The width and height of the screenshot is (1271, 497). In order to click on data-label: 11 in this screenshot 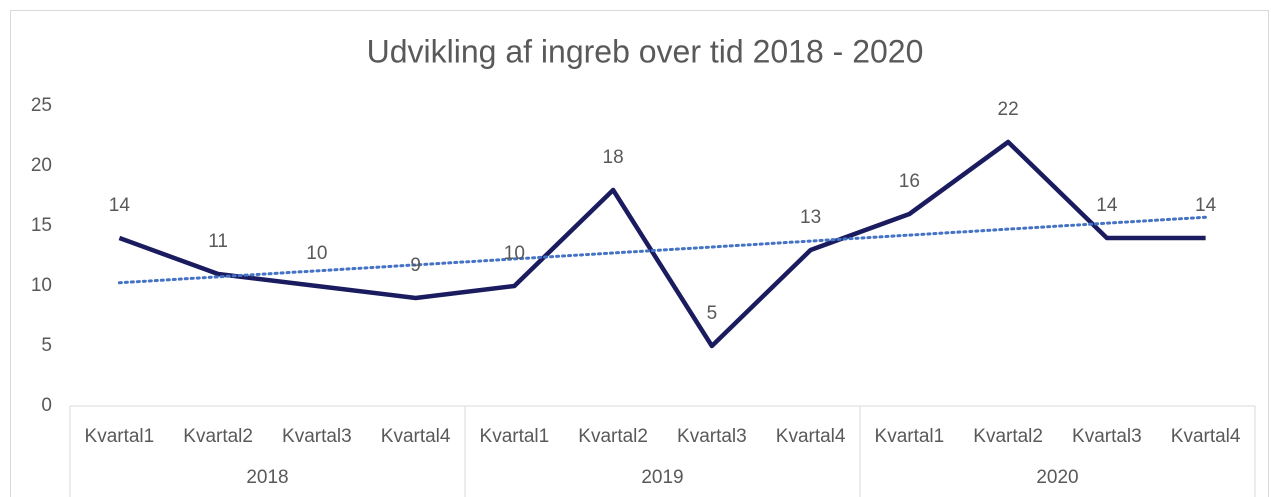, I will do `click(218, 241)`.